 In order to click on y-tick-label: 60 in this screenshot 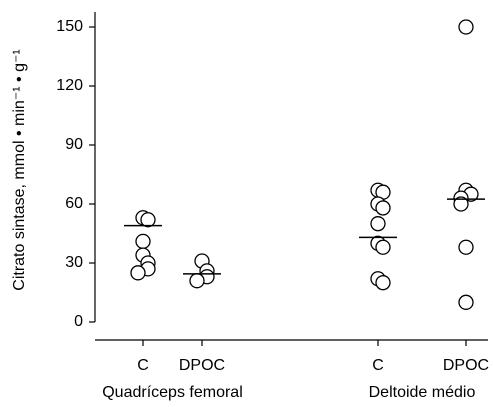, I will do `click(74, 203)`.